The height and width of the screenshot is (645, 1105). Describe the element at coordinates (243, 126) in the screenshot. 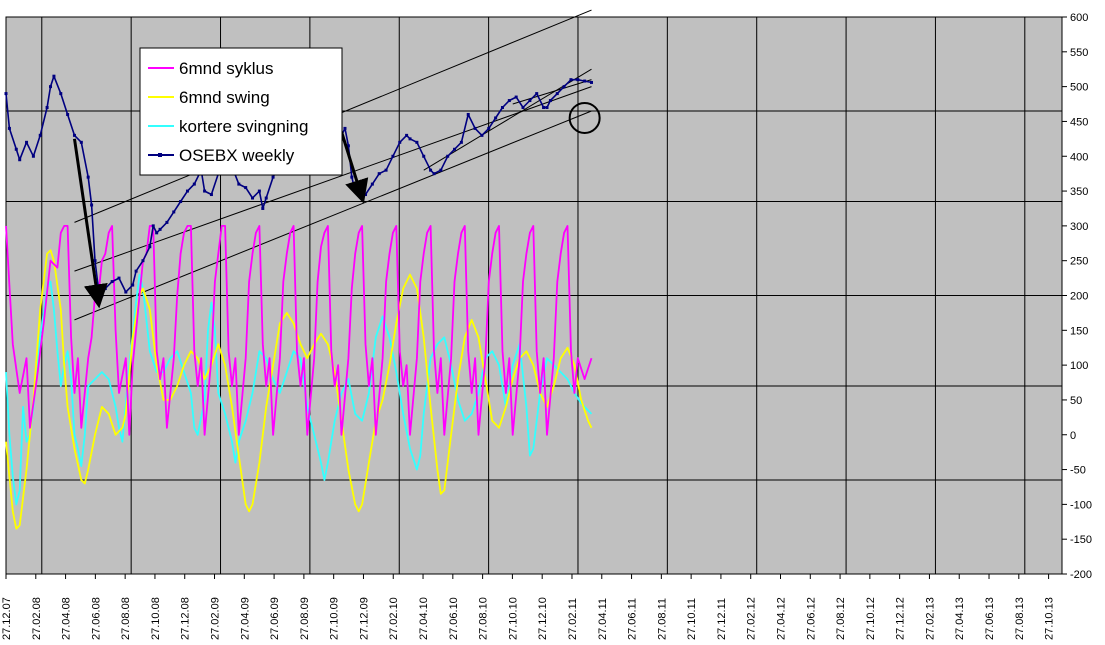

I see `legend-label: kortere svingning` at that location.